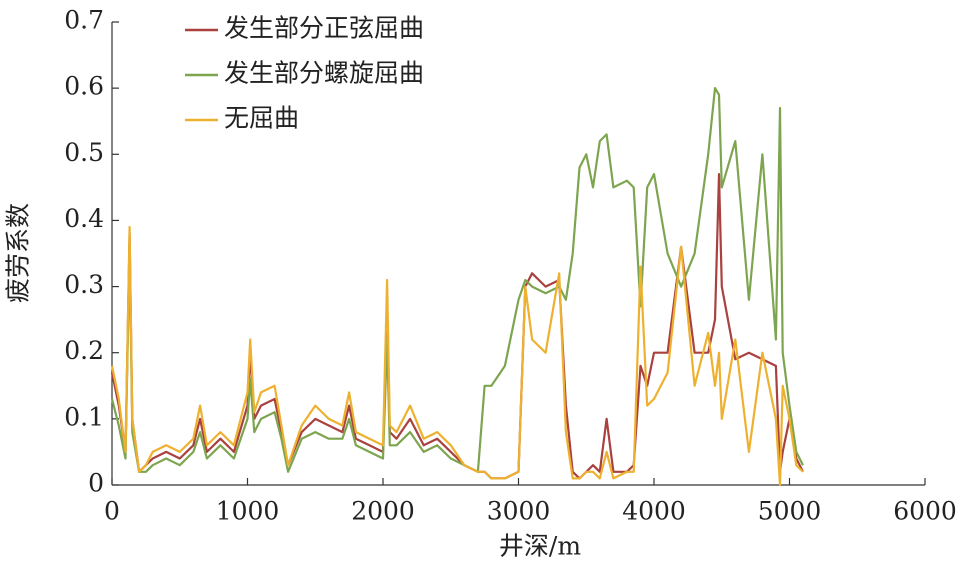  What do you see at coordinates (519, 511) in the screenshot?
I see `x-tick-label: 3000` at bounding box center [519, 511].